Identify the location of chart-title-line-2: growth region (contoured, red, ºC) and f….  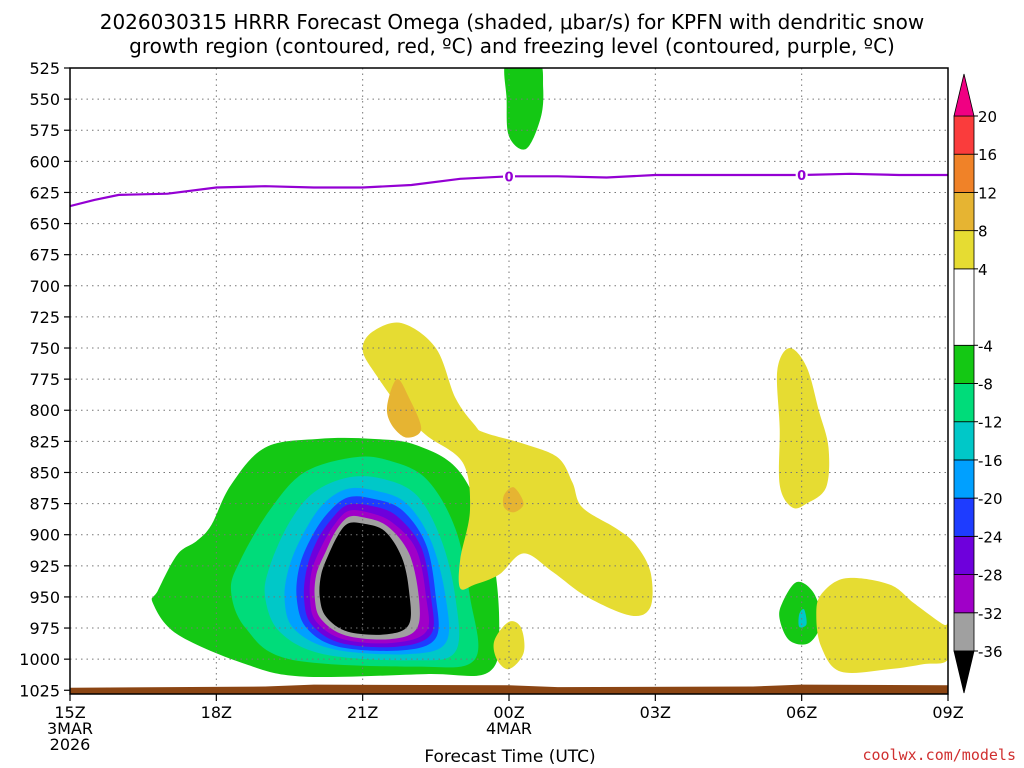
(512, 46).